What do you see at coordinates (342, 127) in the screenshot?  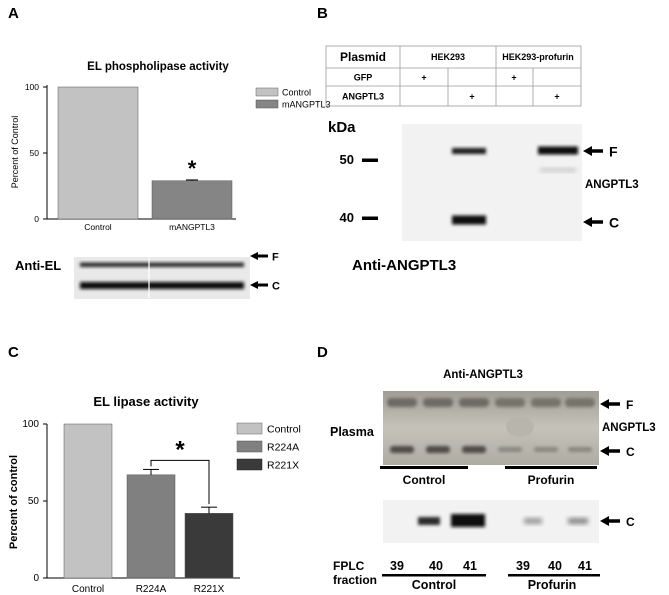 I see `kda-label: kDa` at bounding box center [342, 127].